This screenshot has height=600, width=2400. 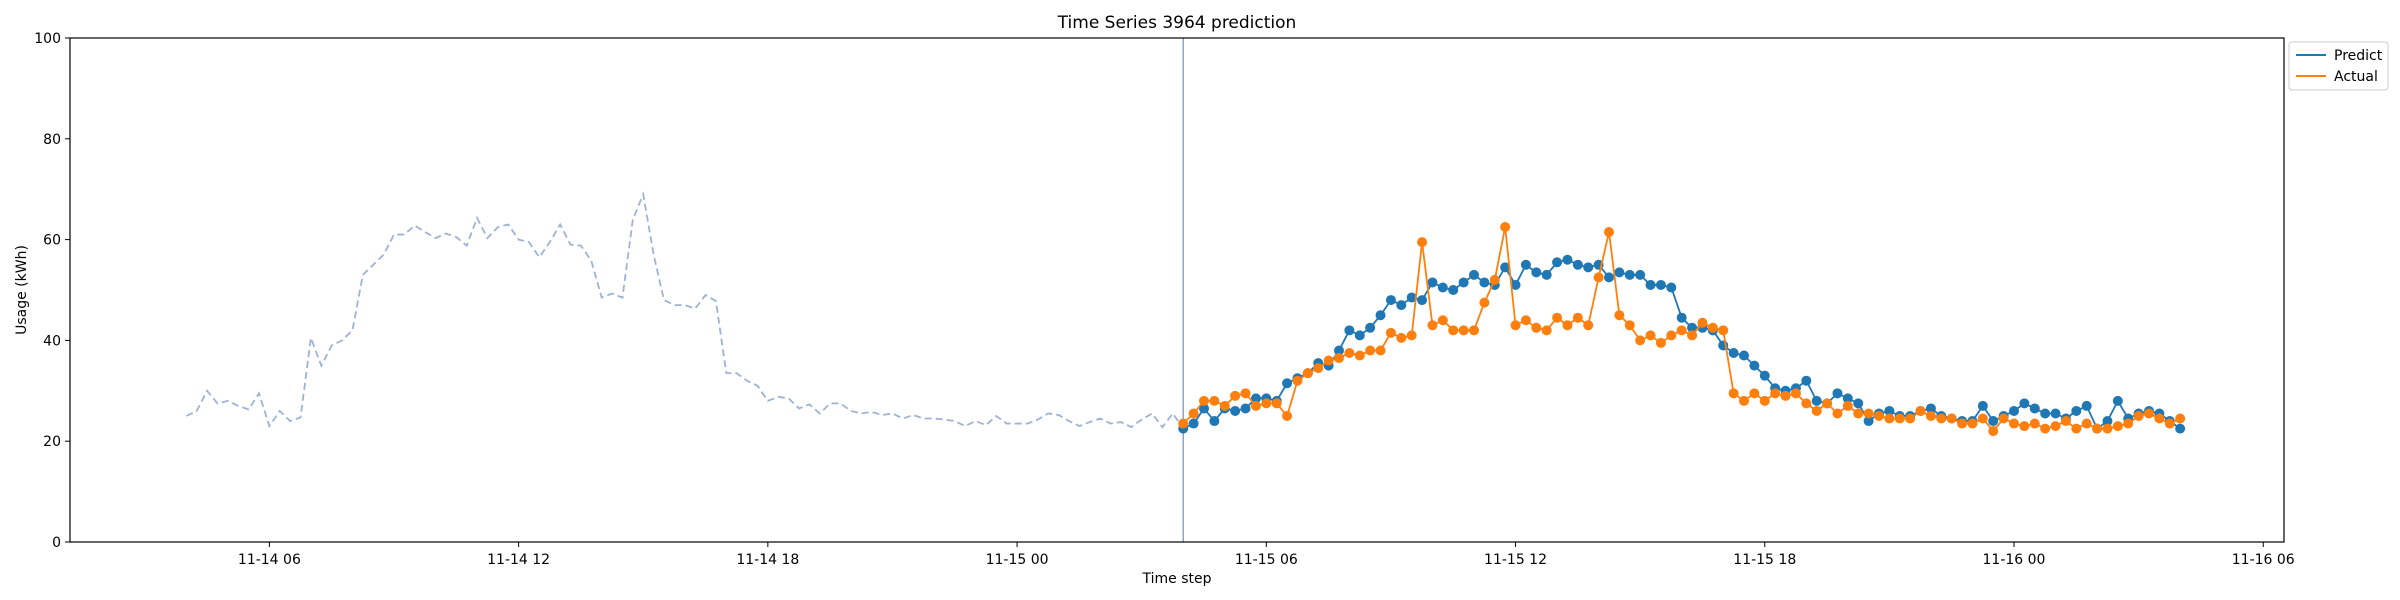 I want to click on x-tick-label: 11-16 00, so click(x=2014, y=560).